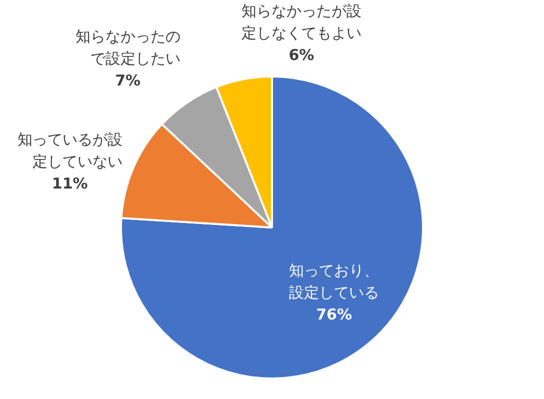 The image size is (544, 399). What do you see at coordinates (69, 150) in the screenshot?
I see `slice-label: 知っているが設定していない` at bounding box center [69, 150].